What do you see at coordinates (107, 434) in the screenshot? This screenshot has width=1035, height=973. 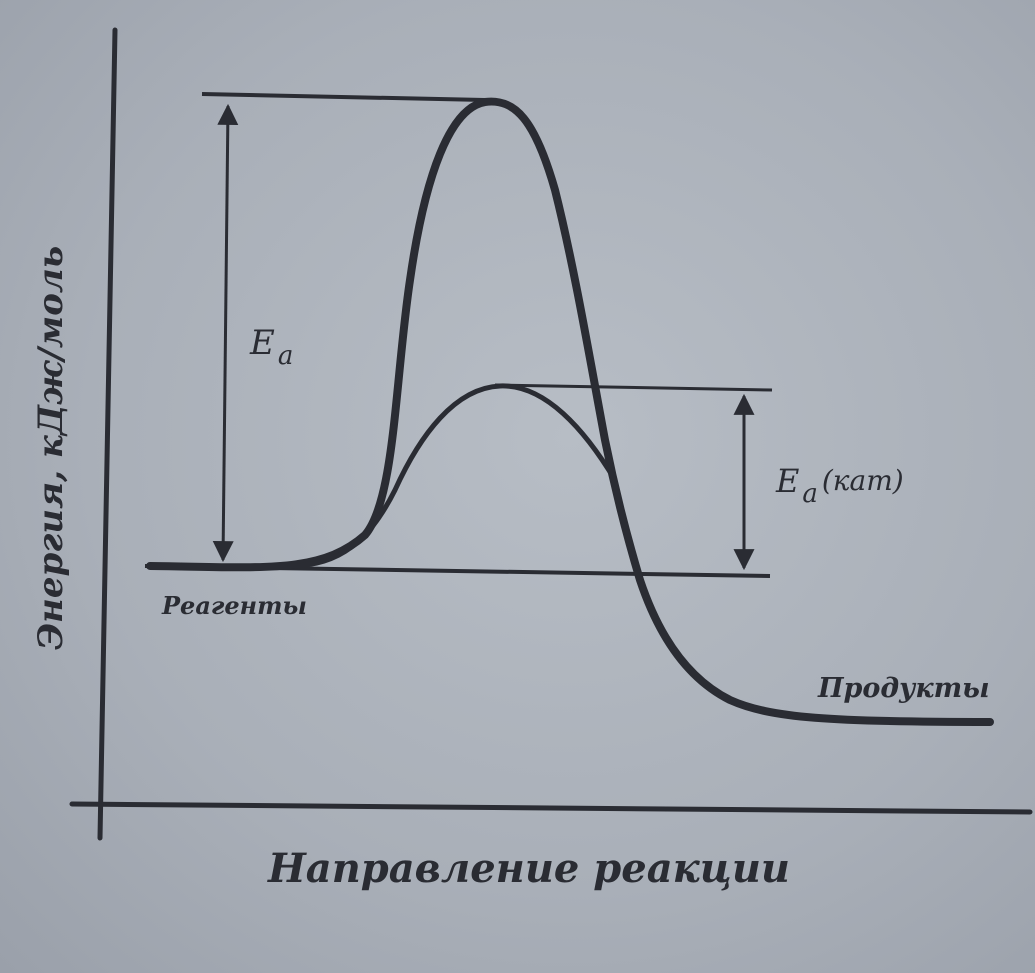 I see `y-axis` at bounding box center [107, 434].